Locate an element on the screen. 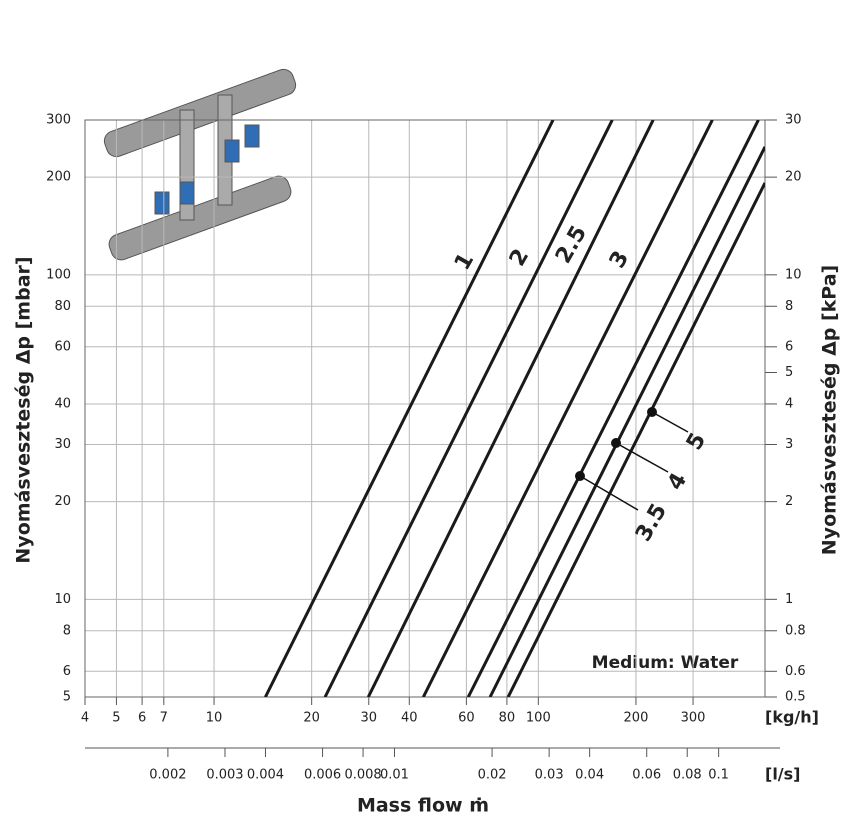  x2-tick-label: 0.008 is located at coordinates (362, 775).